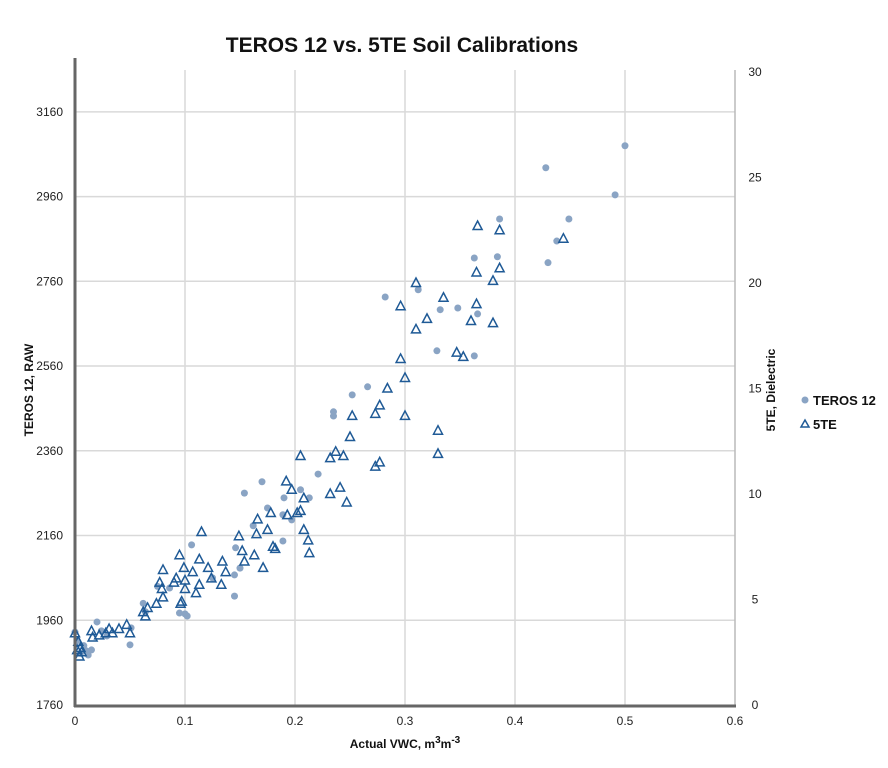 The image size is (888, 768). Describe the element at coordinates (49, 197) in the screenshot. I see `y-tick-label: 2960` at that location.